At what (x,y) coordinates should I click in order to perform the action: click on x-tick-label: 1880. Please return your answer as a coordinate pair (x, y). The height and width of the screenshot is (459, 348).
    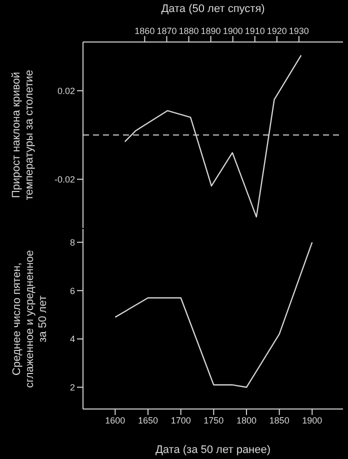
    Looking at the image, I should click on (188, 31).